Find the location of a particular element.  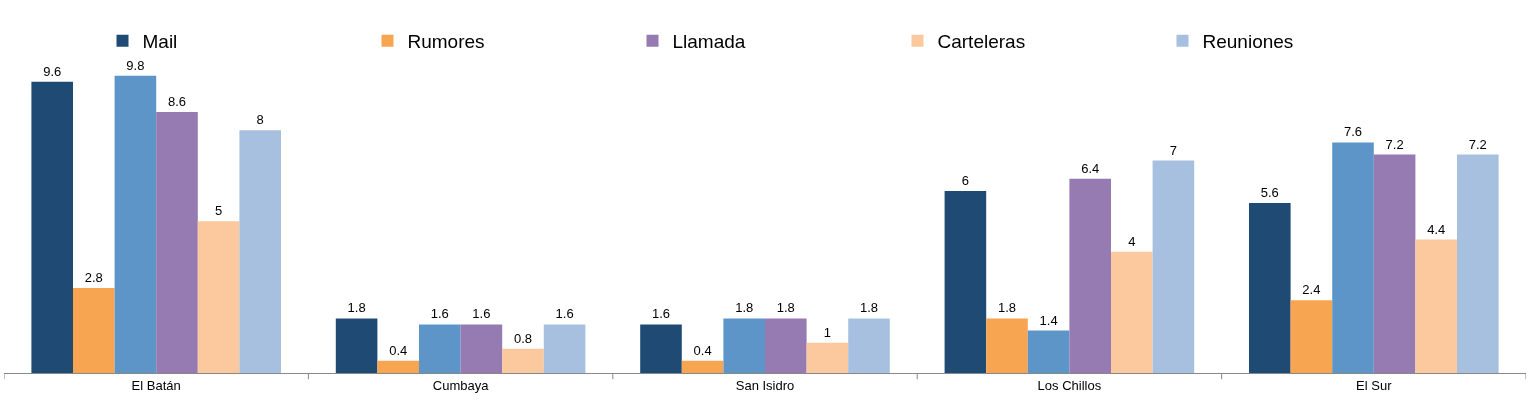

legend-label: Reuniones is located at coordinates (1248, 42).